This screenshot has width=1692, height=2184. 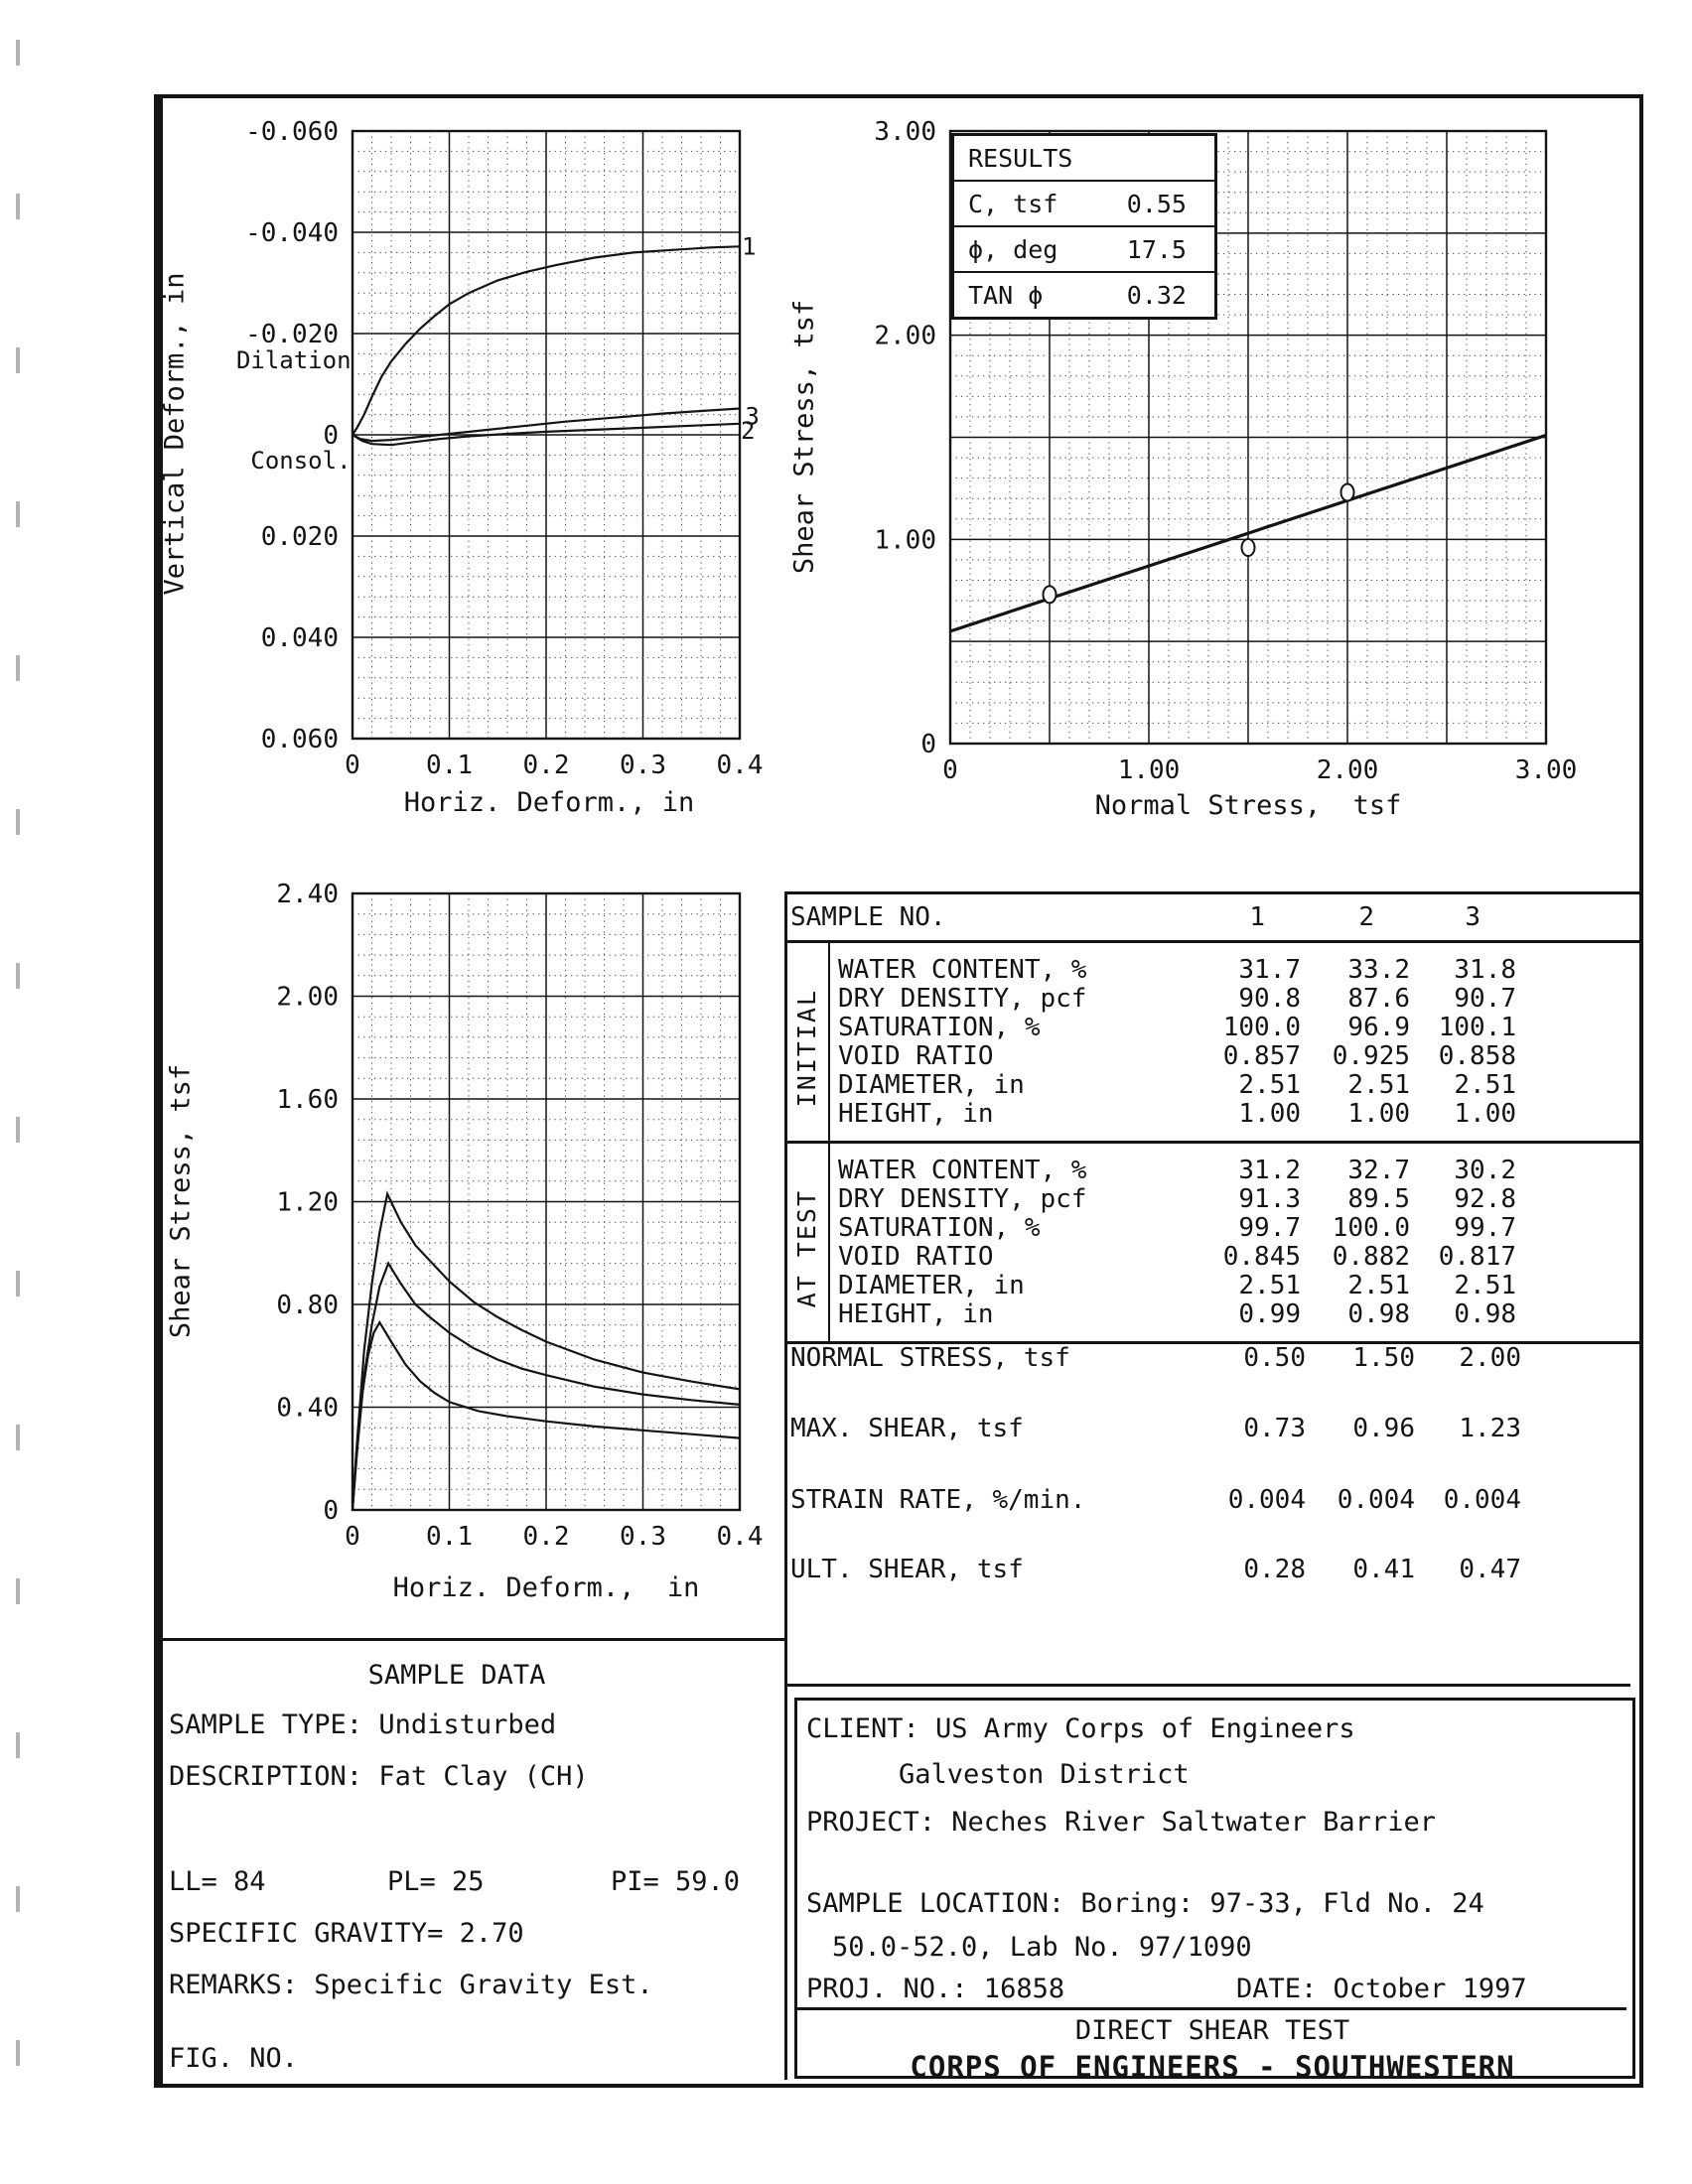 I want to click on shear-vs-deform-chart: 0 0.1 0.2 0.3 0.4 2.40 2.00 1.60 1.20 0.80 0.40 0, so click(x=516, y=1231).